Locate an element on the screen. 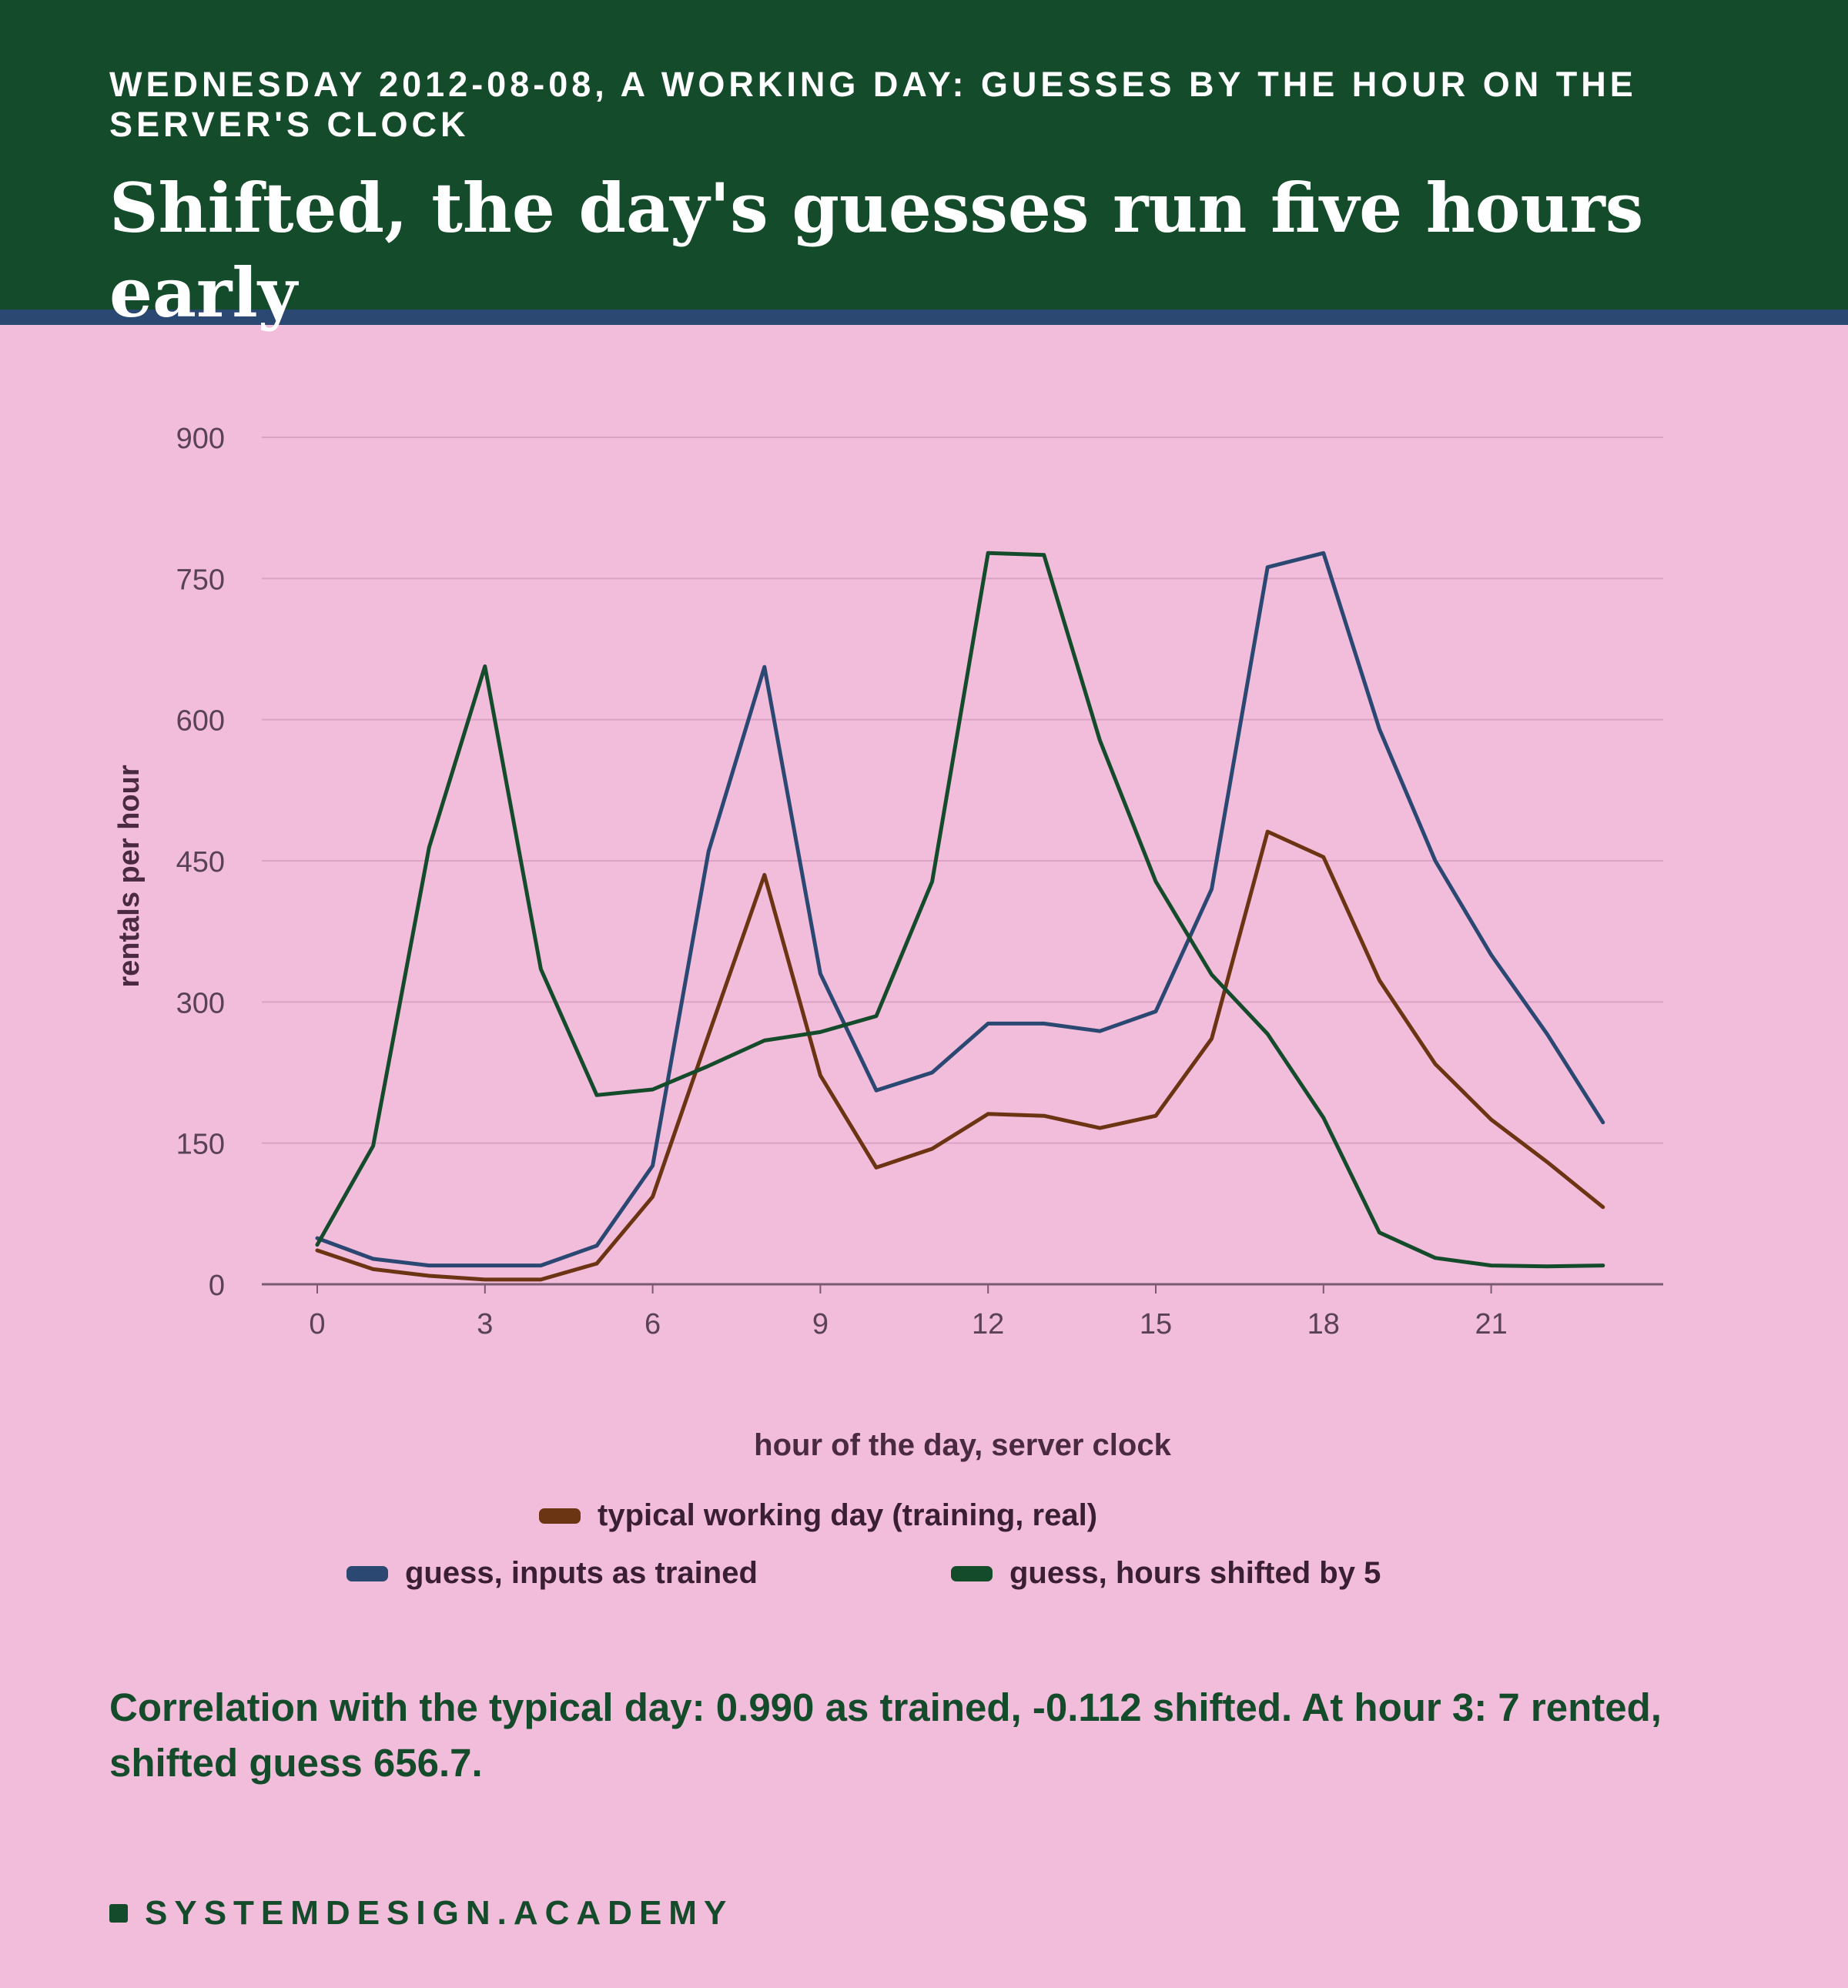  legend-item-shifted: guess, hours shifted by 5 is located at coordinates (1166, 1573).